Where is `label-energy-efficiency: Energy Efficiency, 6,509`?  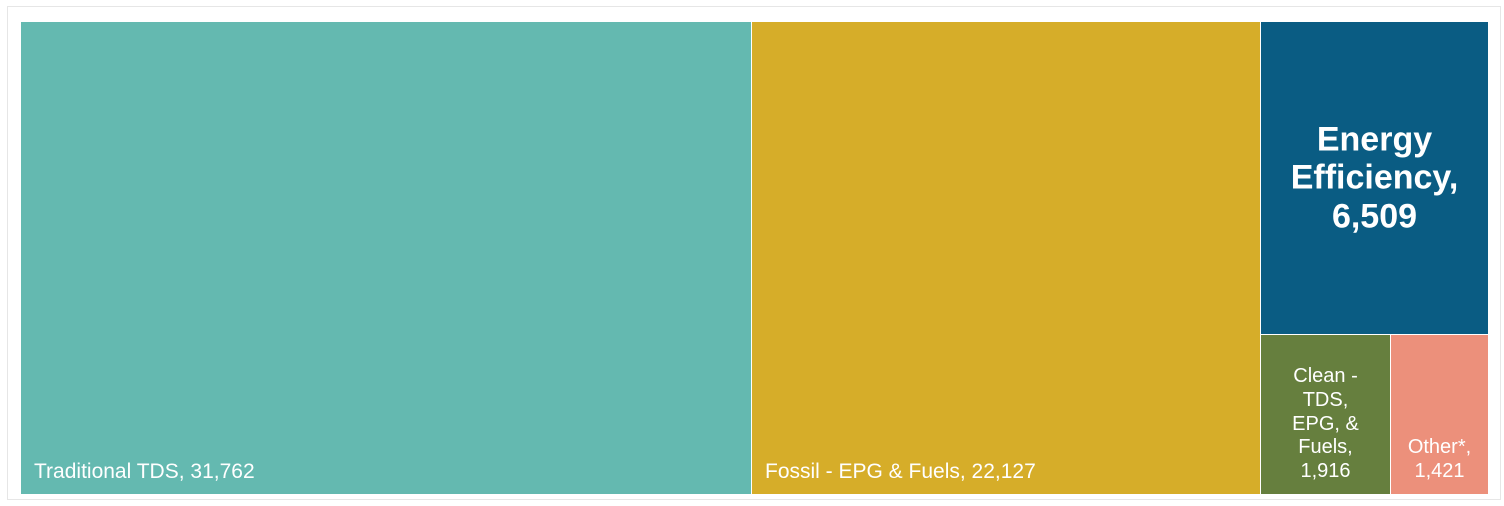
label-energy-efficiency: Energy Efficiency, 6,509 is located at coordinates (1374, 178).